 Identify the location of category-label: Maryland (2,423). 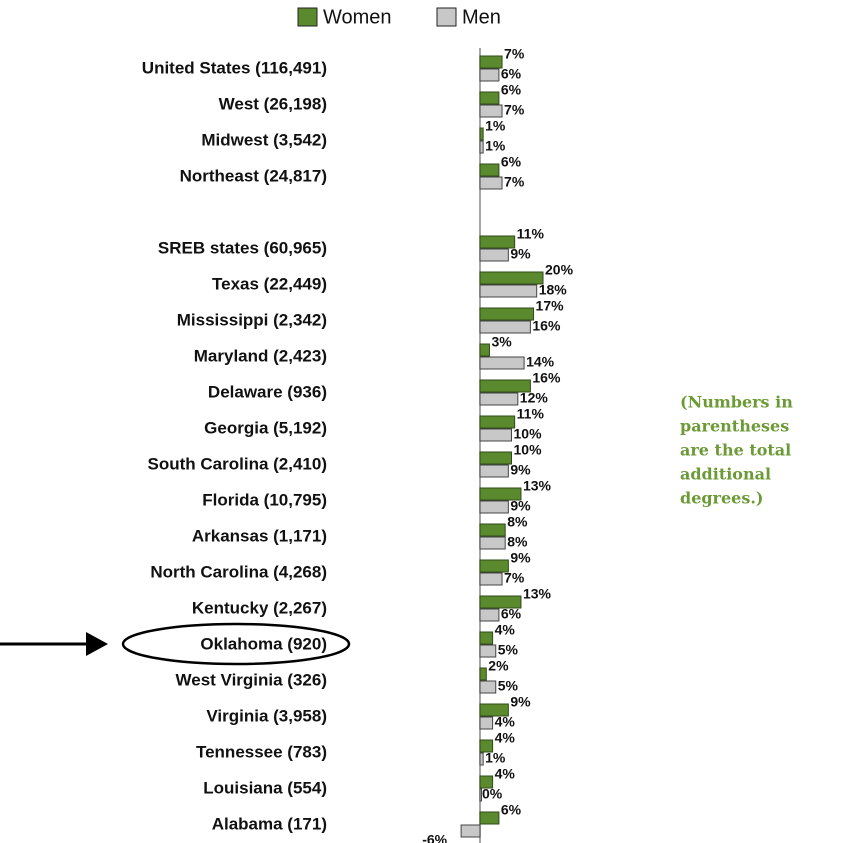
(260, 355).